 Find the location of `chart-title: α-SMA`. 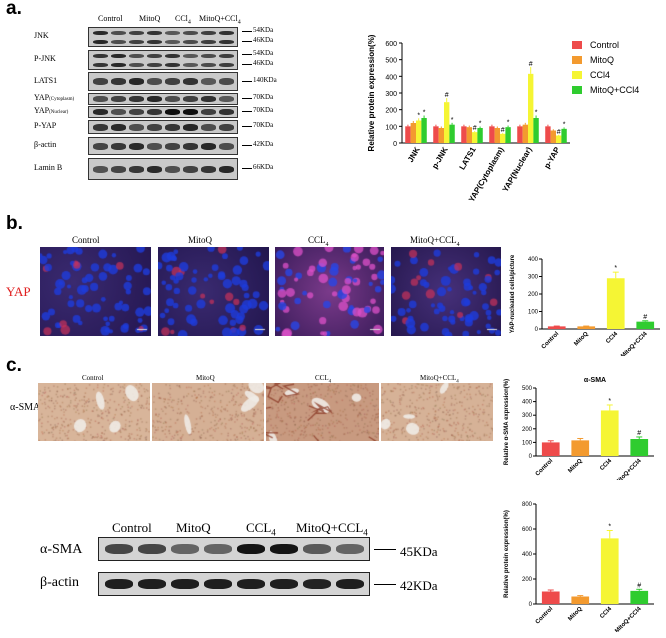

chart-title: α-SMA is located at coordinates (595, 380).